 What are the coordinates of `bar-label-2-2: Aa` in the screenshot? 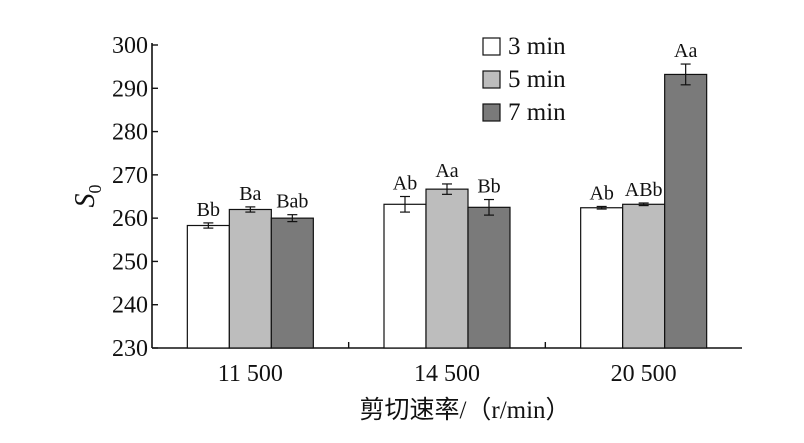 It's located at (685, 51).